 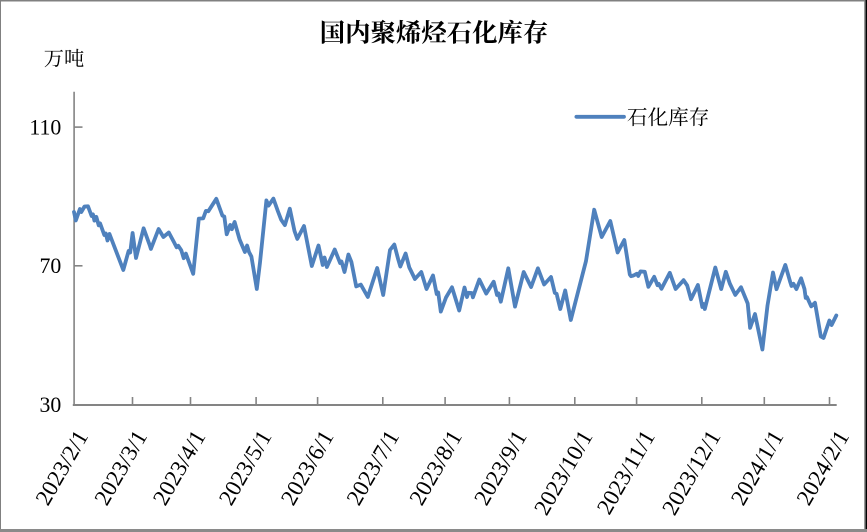 I want to click on svg-text: 70, so click(x=51, y=266).